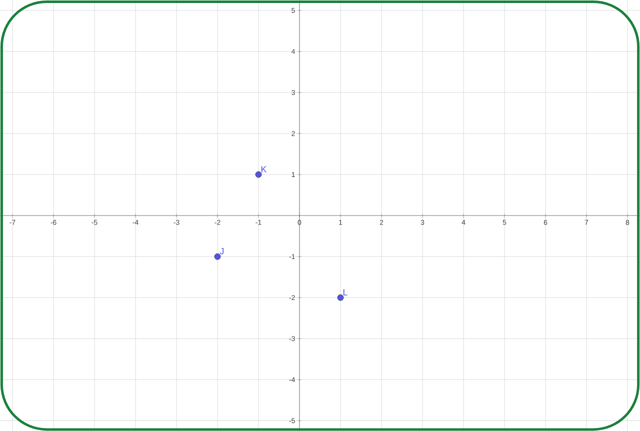 The width and height of the screenshot is (640, 431). Describe the element at coordinates (345, 292) in the screenshot. I see `annotation: L` at that location.